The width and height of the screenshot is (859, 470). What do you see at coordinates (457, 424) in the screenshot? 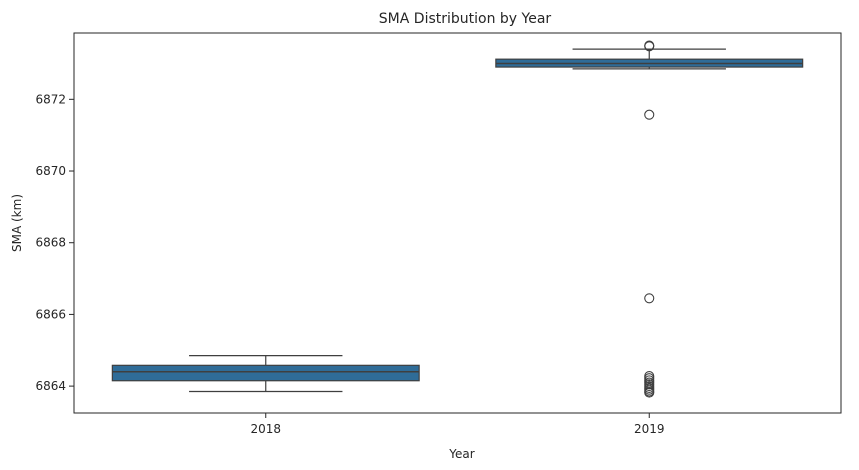
I see `x-axis: 2018 2019` at bounding box center [457, 424].